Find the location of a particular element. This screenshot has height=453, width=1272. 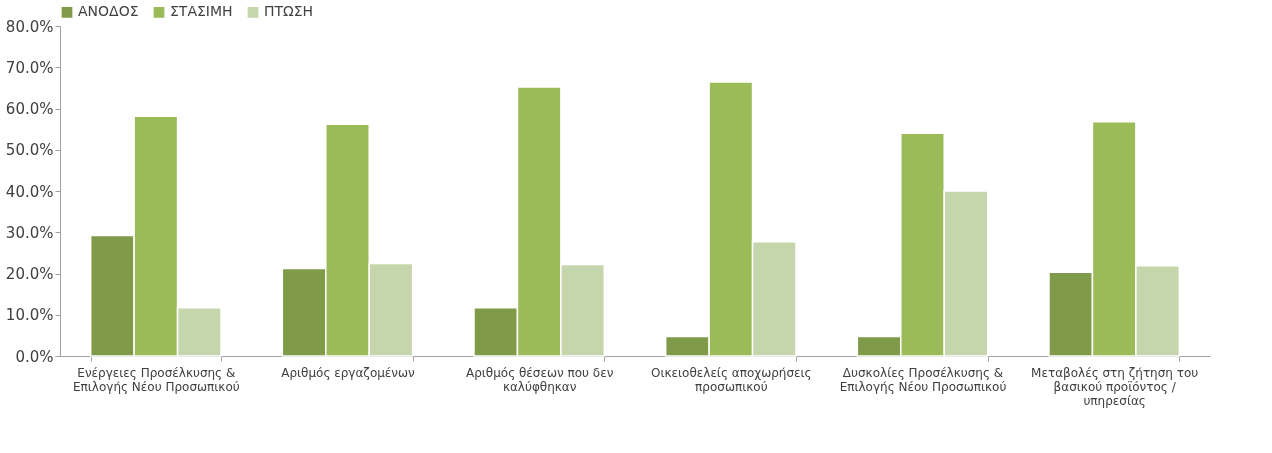

y-tick-label: 0.0% is located at coordinates (34, 356).